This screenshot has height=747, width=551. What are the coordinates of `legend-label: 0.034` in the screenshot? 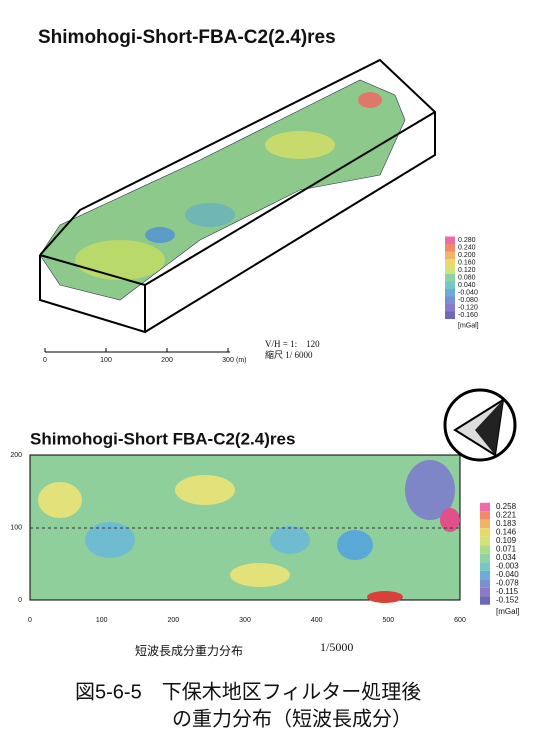 It's located at (506, 557).